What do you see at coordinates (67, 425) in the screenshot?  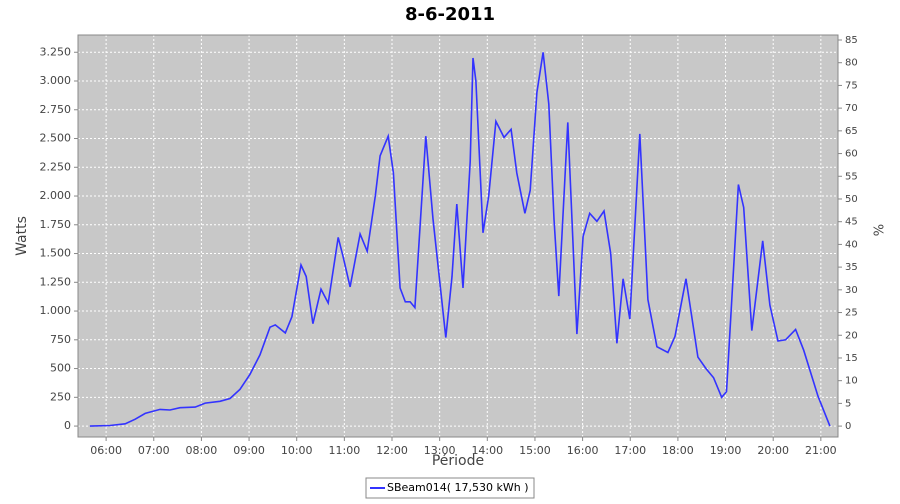 I see `y-tick-label: 0` at bounding box center [67, 425].